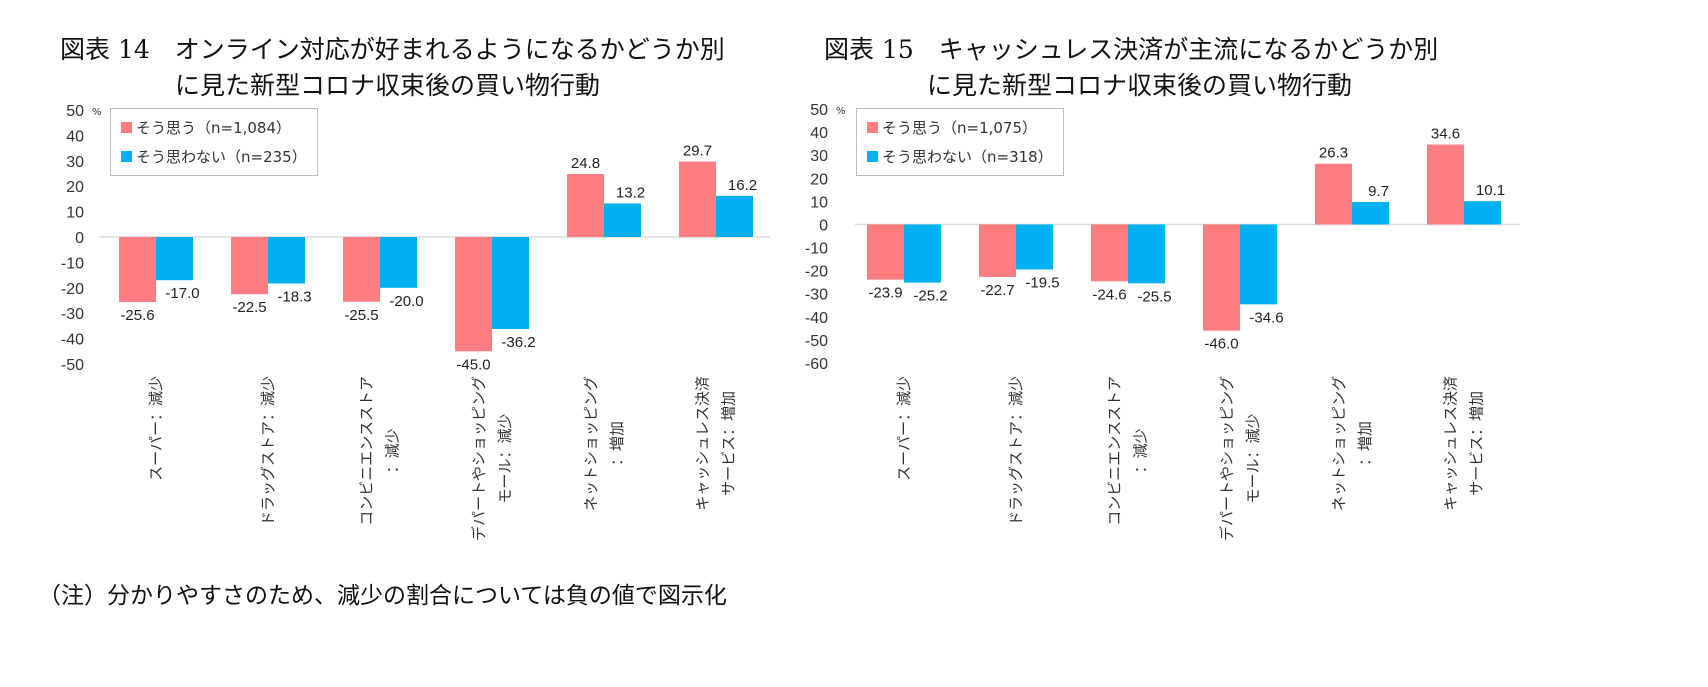  I want to click on data-label: -20.0, so click(406, 301).